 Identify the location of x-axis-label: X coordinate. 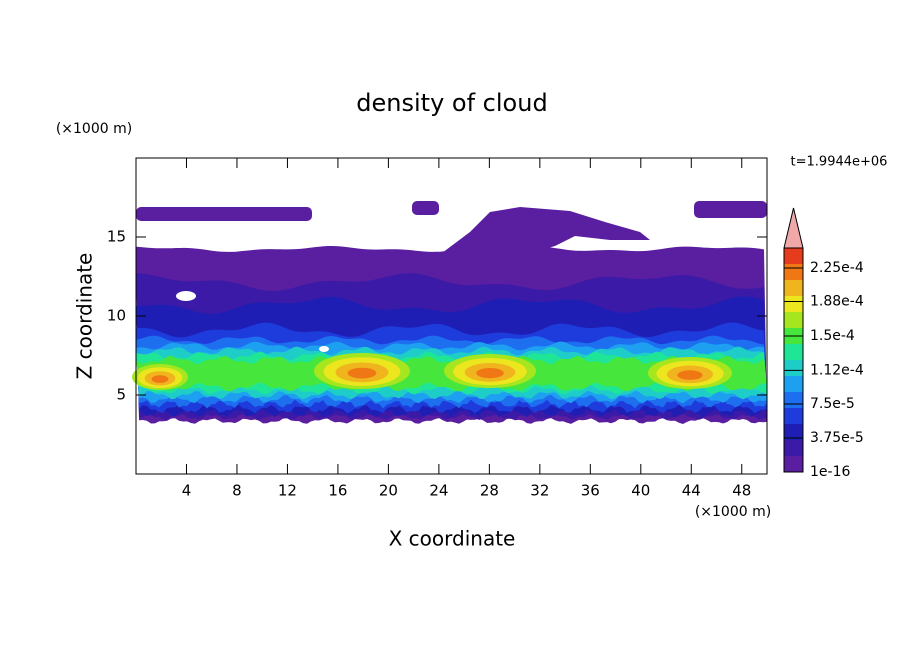
(452, 539).